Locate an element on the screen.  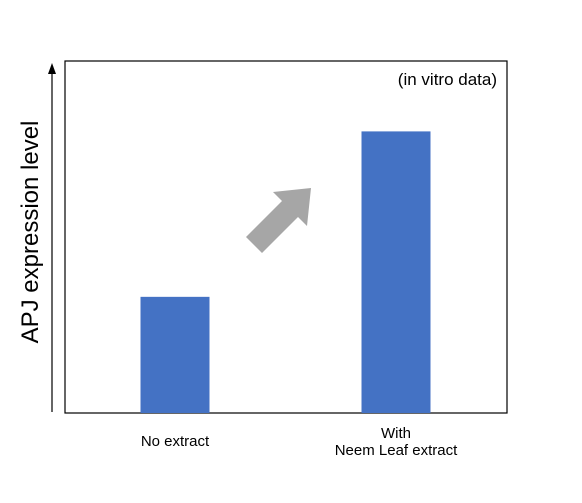
x-tick-label-1-line-1: No extract is located at coordinates (175, 441).